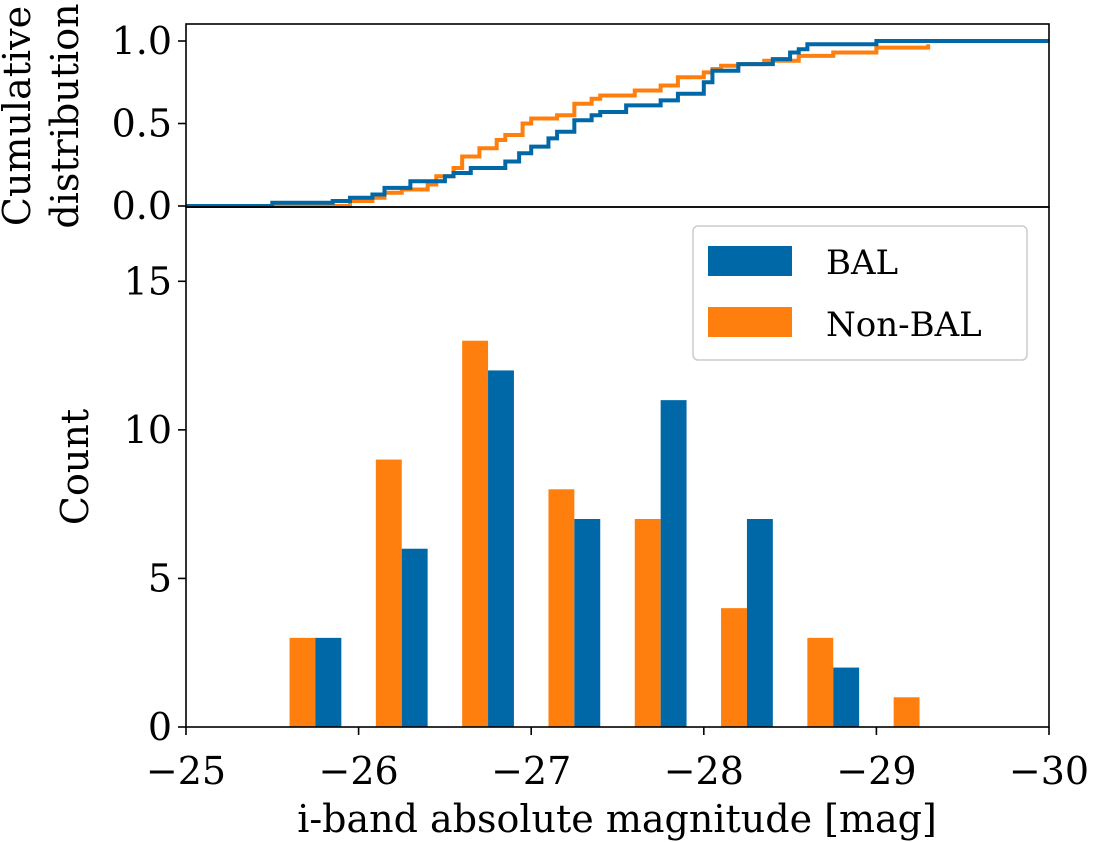 The height and width of the screenshot is (842, 1097). What do you see at coordinates (75, 467) in the screenshot?
I see `histogram-ylabel: Count` at bounding box center [75, 467].